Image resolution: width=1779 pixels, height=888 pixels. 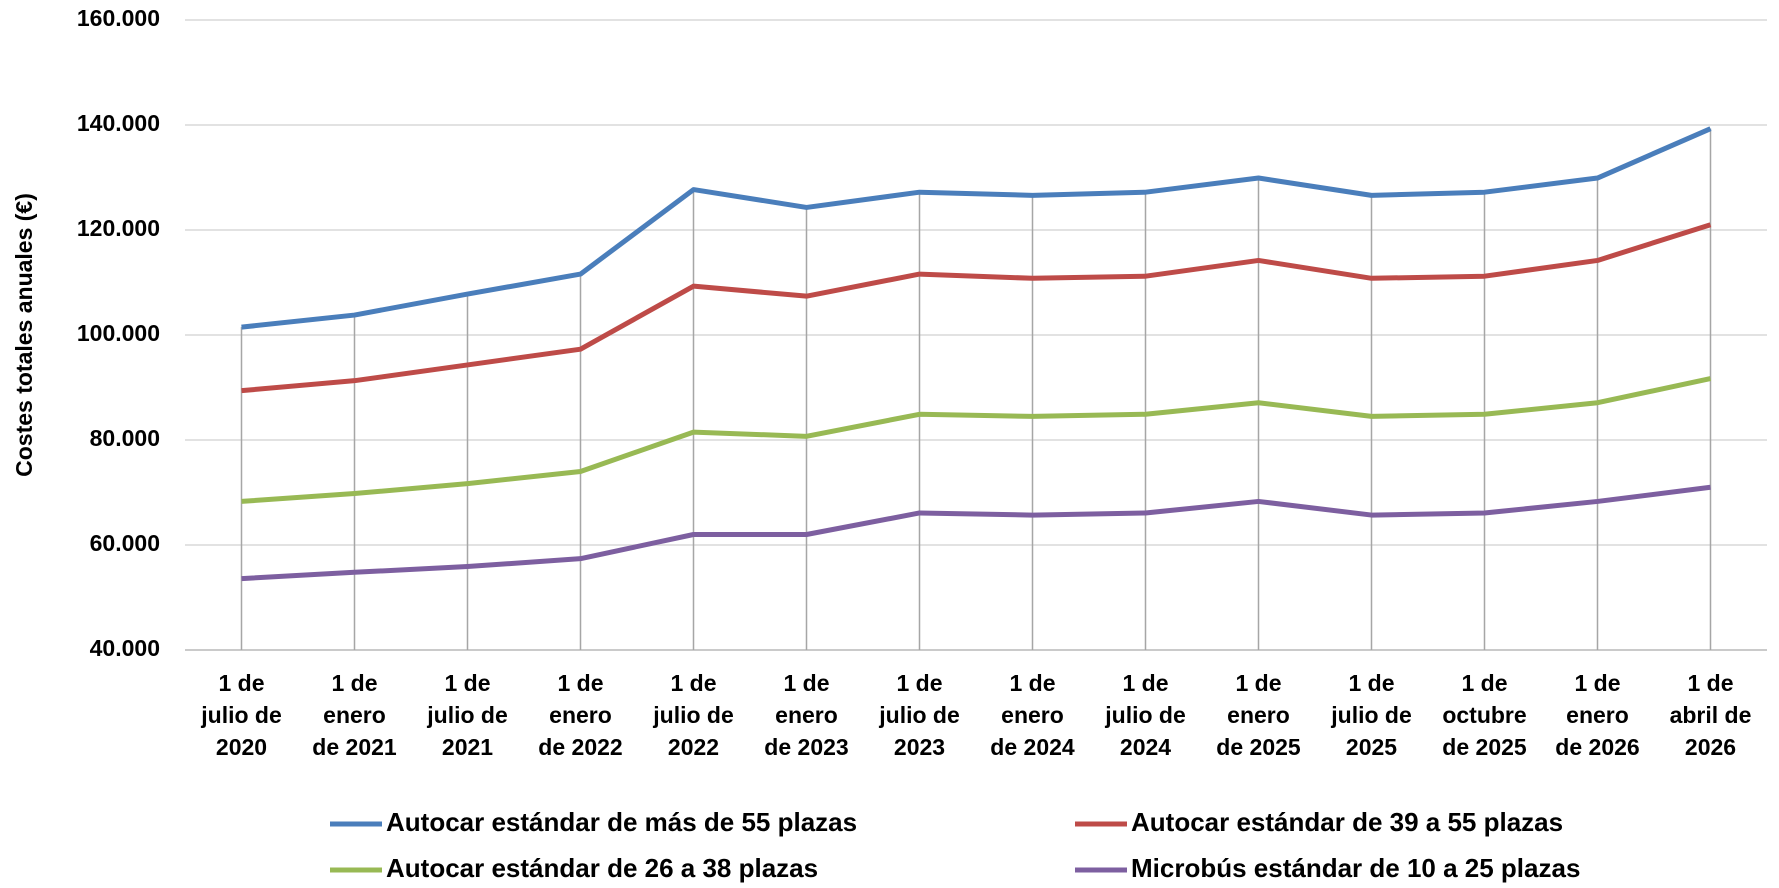 What do you see at coordinates (118, 123) in the screenshot?
I see `y-tick-label: 140.000` at bounding box center [118, 123].